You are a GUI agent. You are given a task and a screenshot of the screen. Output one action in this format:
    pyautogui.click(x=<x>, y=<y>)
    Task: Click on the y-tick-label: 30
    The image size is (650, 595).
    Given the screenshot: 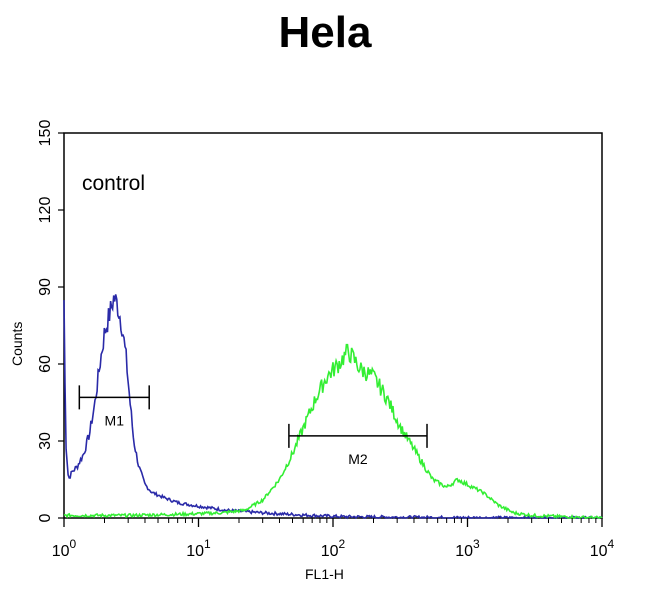 What is the action you would take?
    pyautogui.click(x=45, y=441)
    